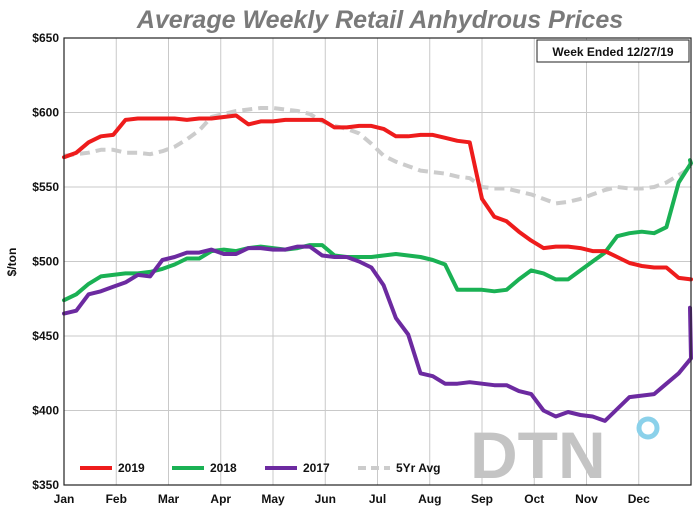  I want to click on y-axis-label: $/ton, so click(12, 262).